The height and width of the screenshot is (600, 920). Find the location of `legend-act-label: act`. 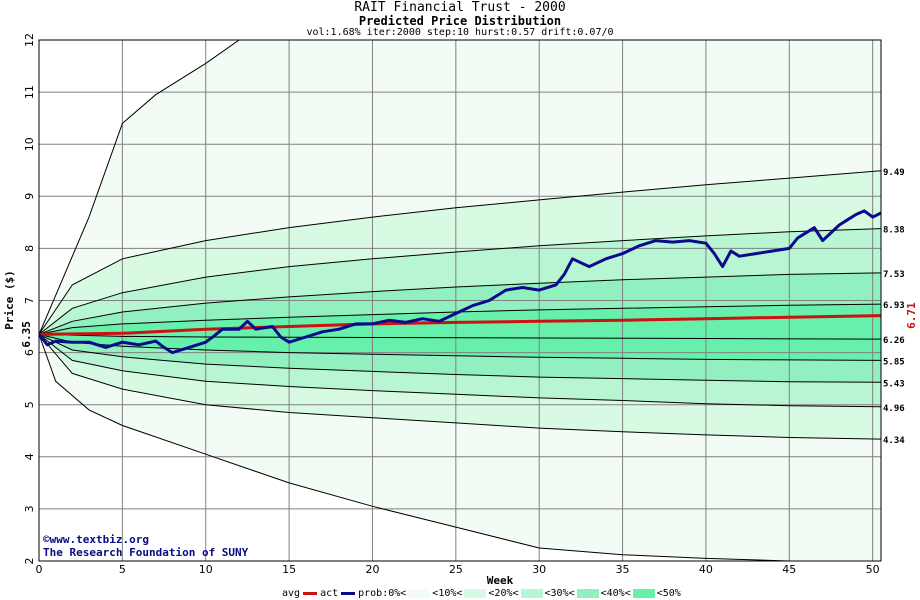

legend-act-label: act is located at coordinates (329, 593).